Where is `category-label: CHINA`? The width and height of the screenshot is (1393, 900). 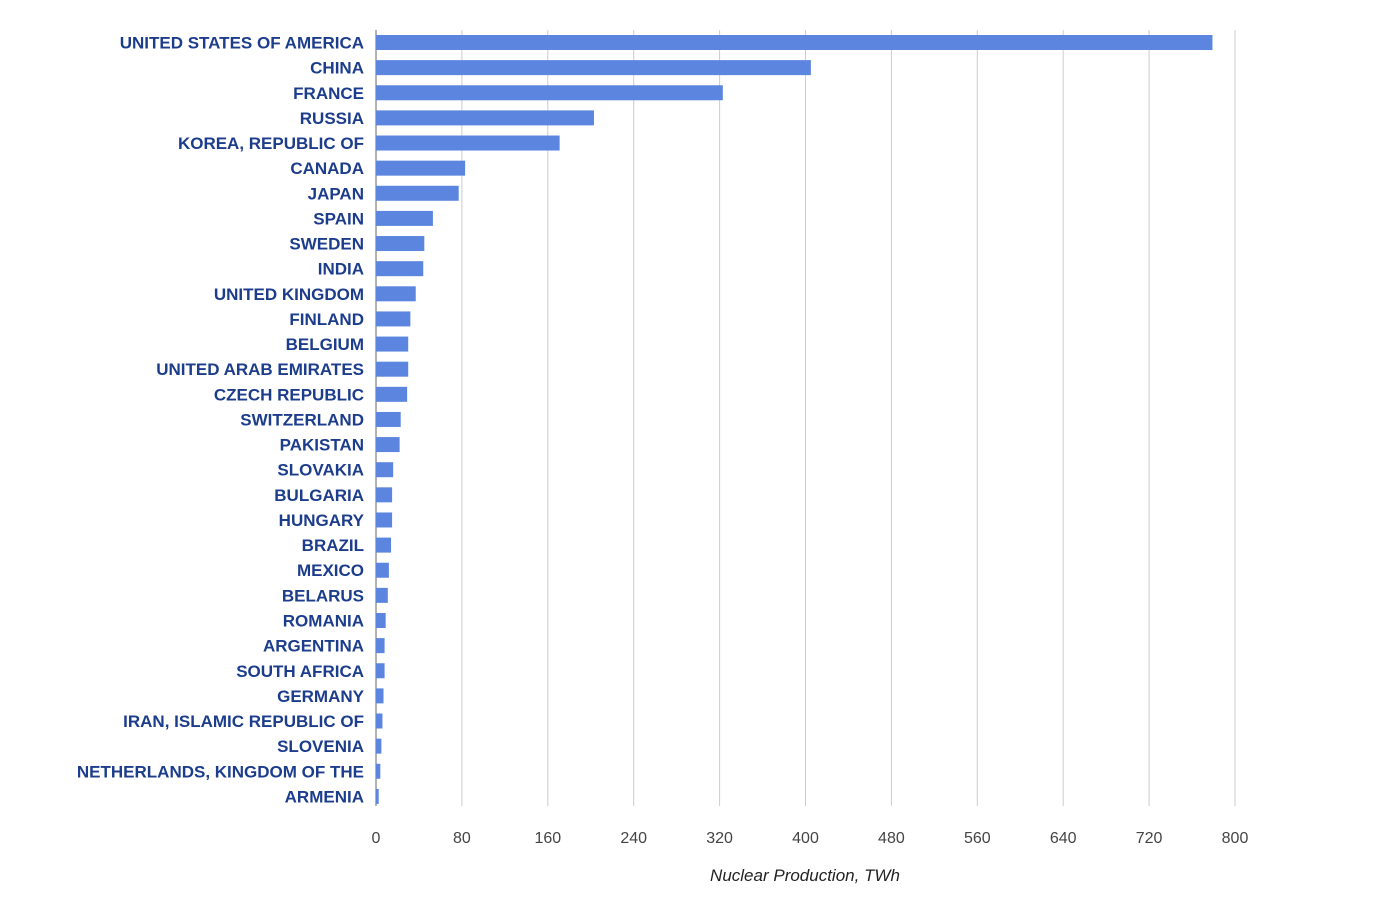
category-label: CHINA is located at coordinates (337, 68).